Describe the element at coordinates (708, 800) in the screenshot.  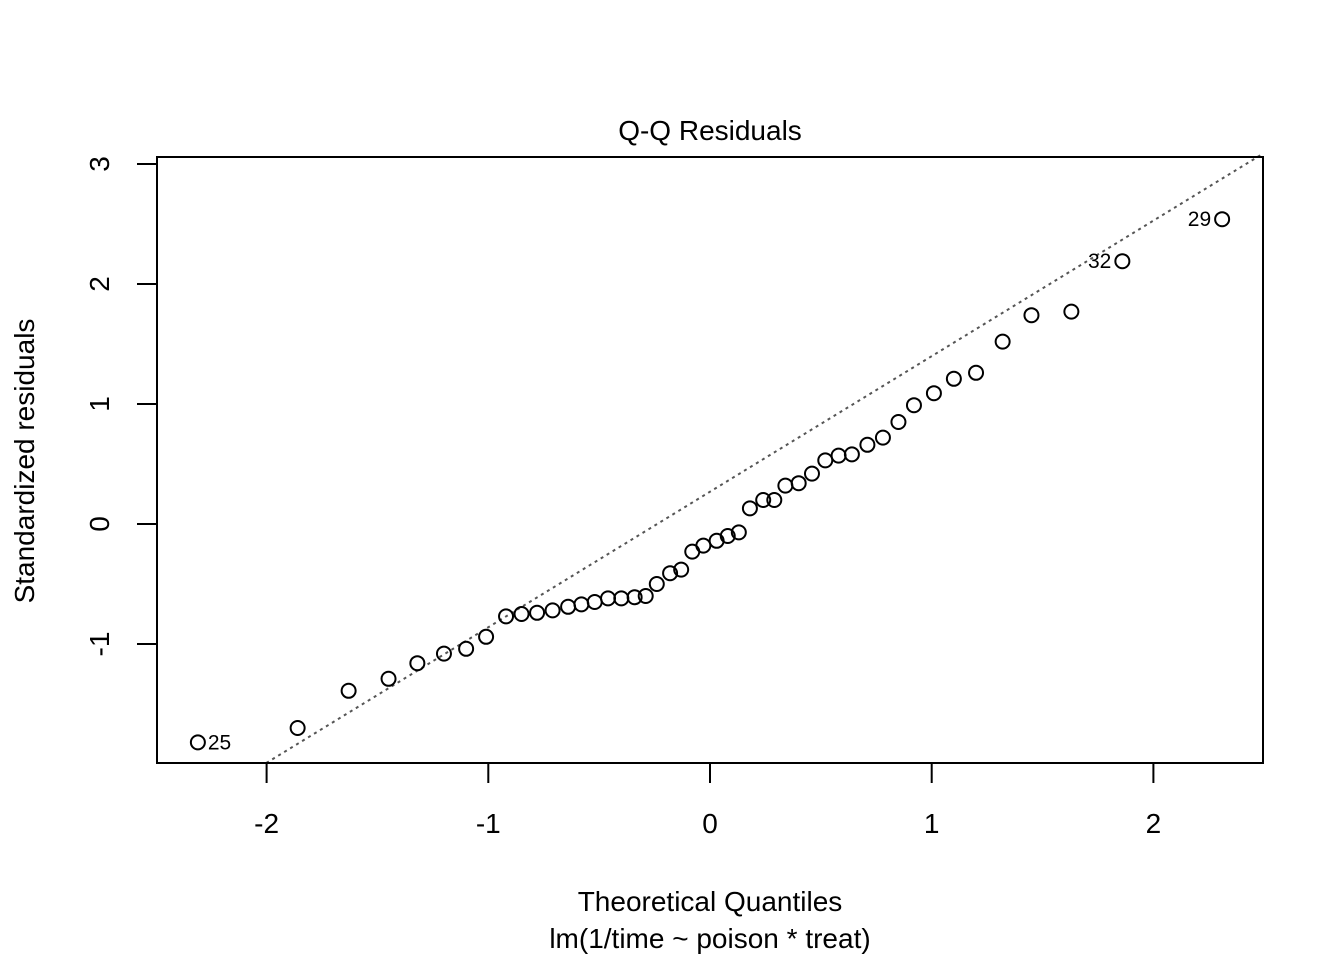
I see `x-axis: -2 -1 0 1 2` at that location.